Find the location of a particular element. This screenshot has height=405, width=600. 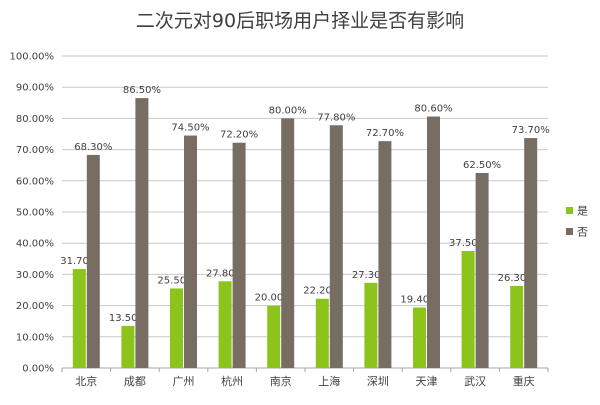

chart-title: 二次元对90后职场用户择业是否有影响 is located at coordinates (300, 21).